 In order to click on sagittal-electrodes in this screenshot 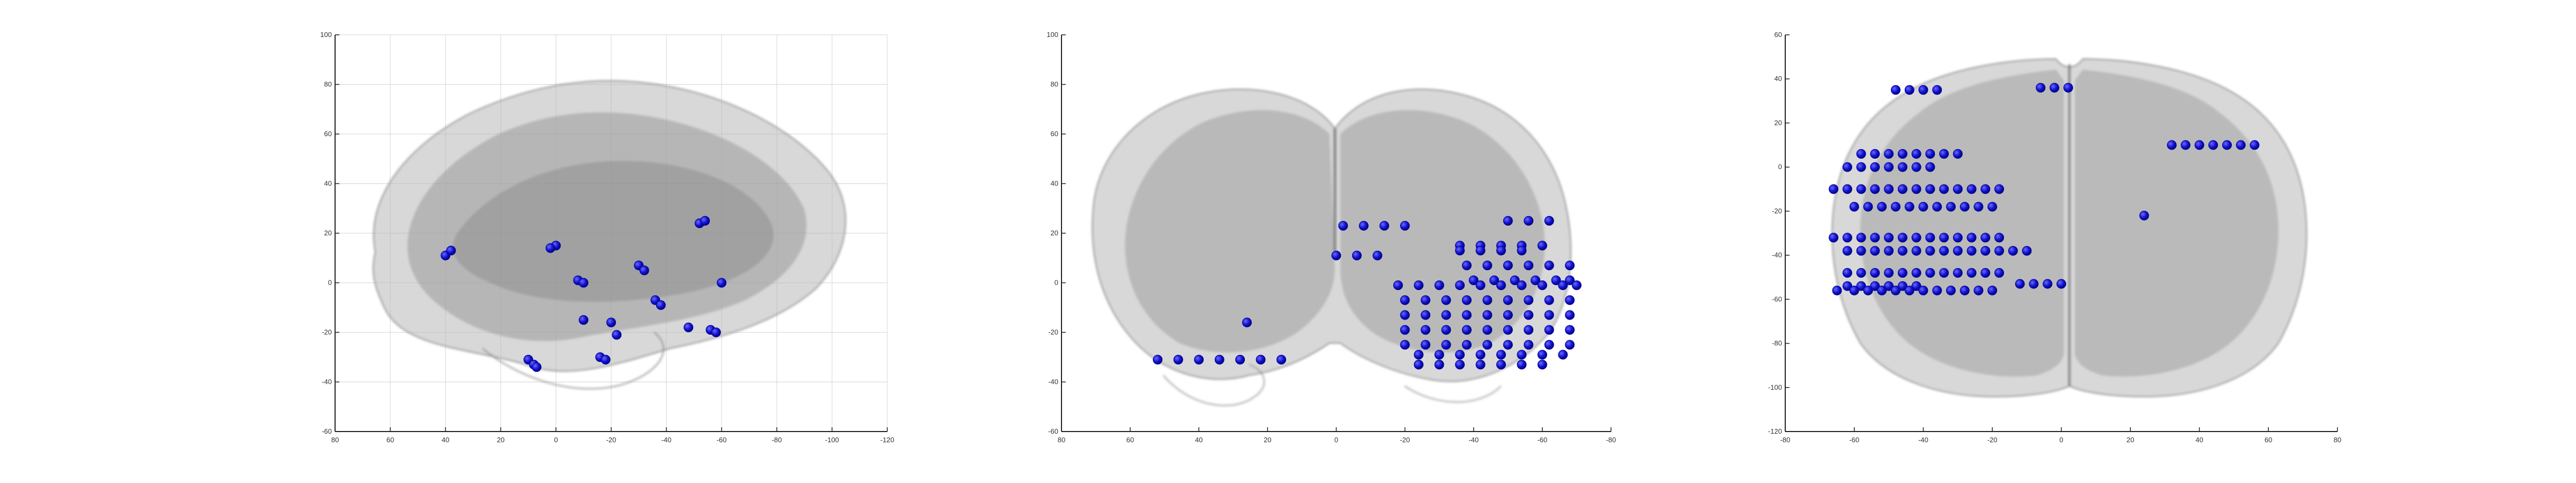, I will do `click(584, 294)`.